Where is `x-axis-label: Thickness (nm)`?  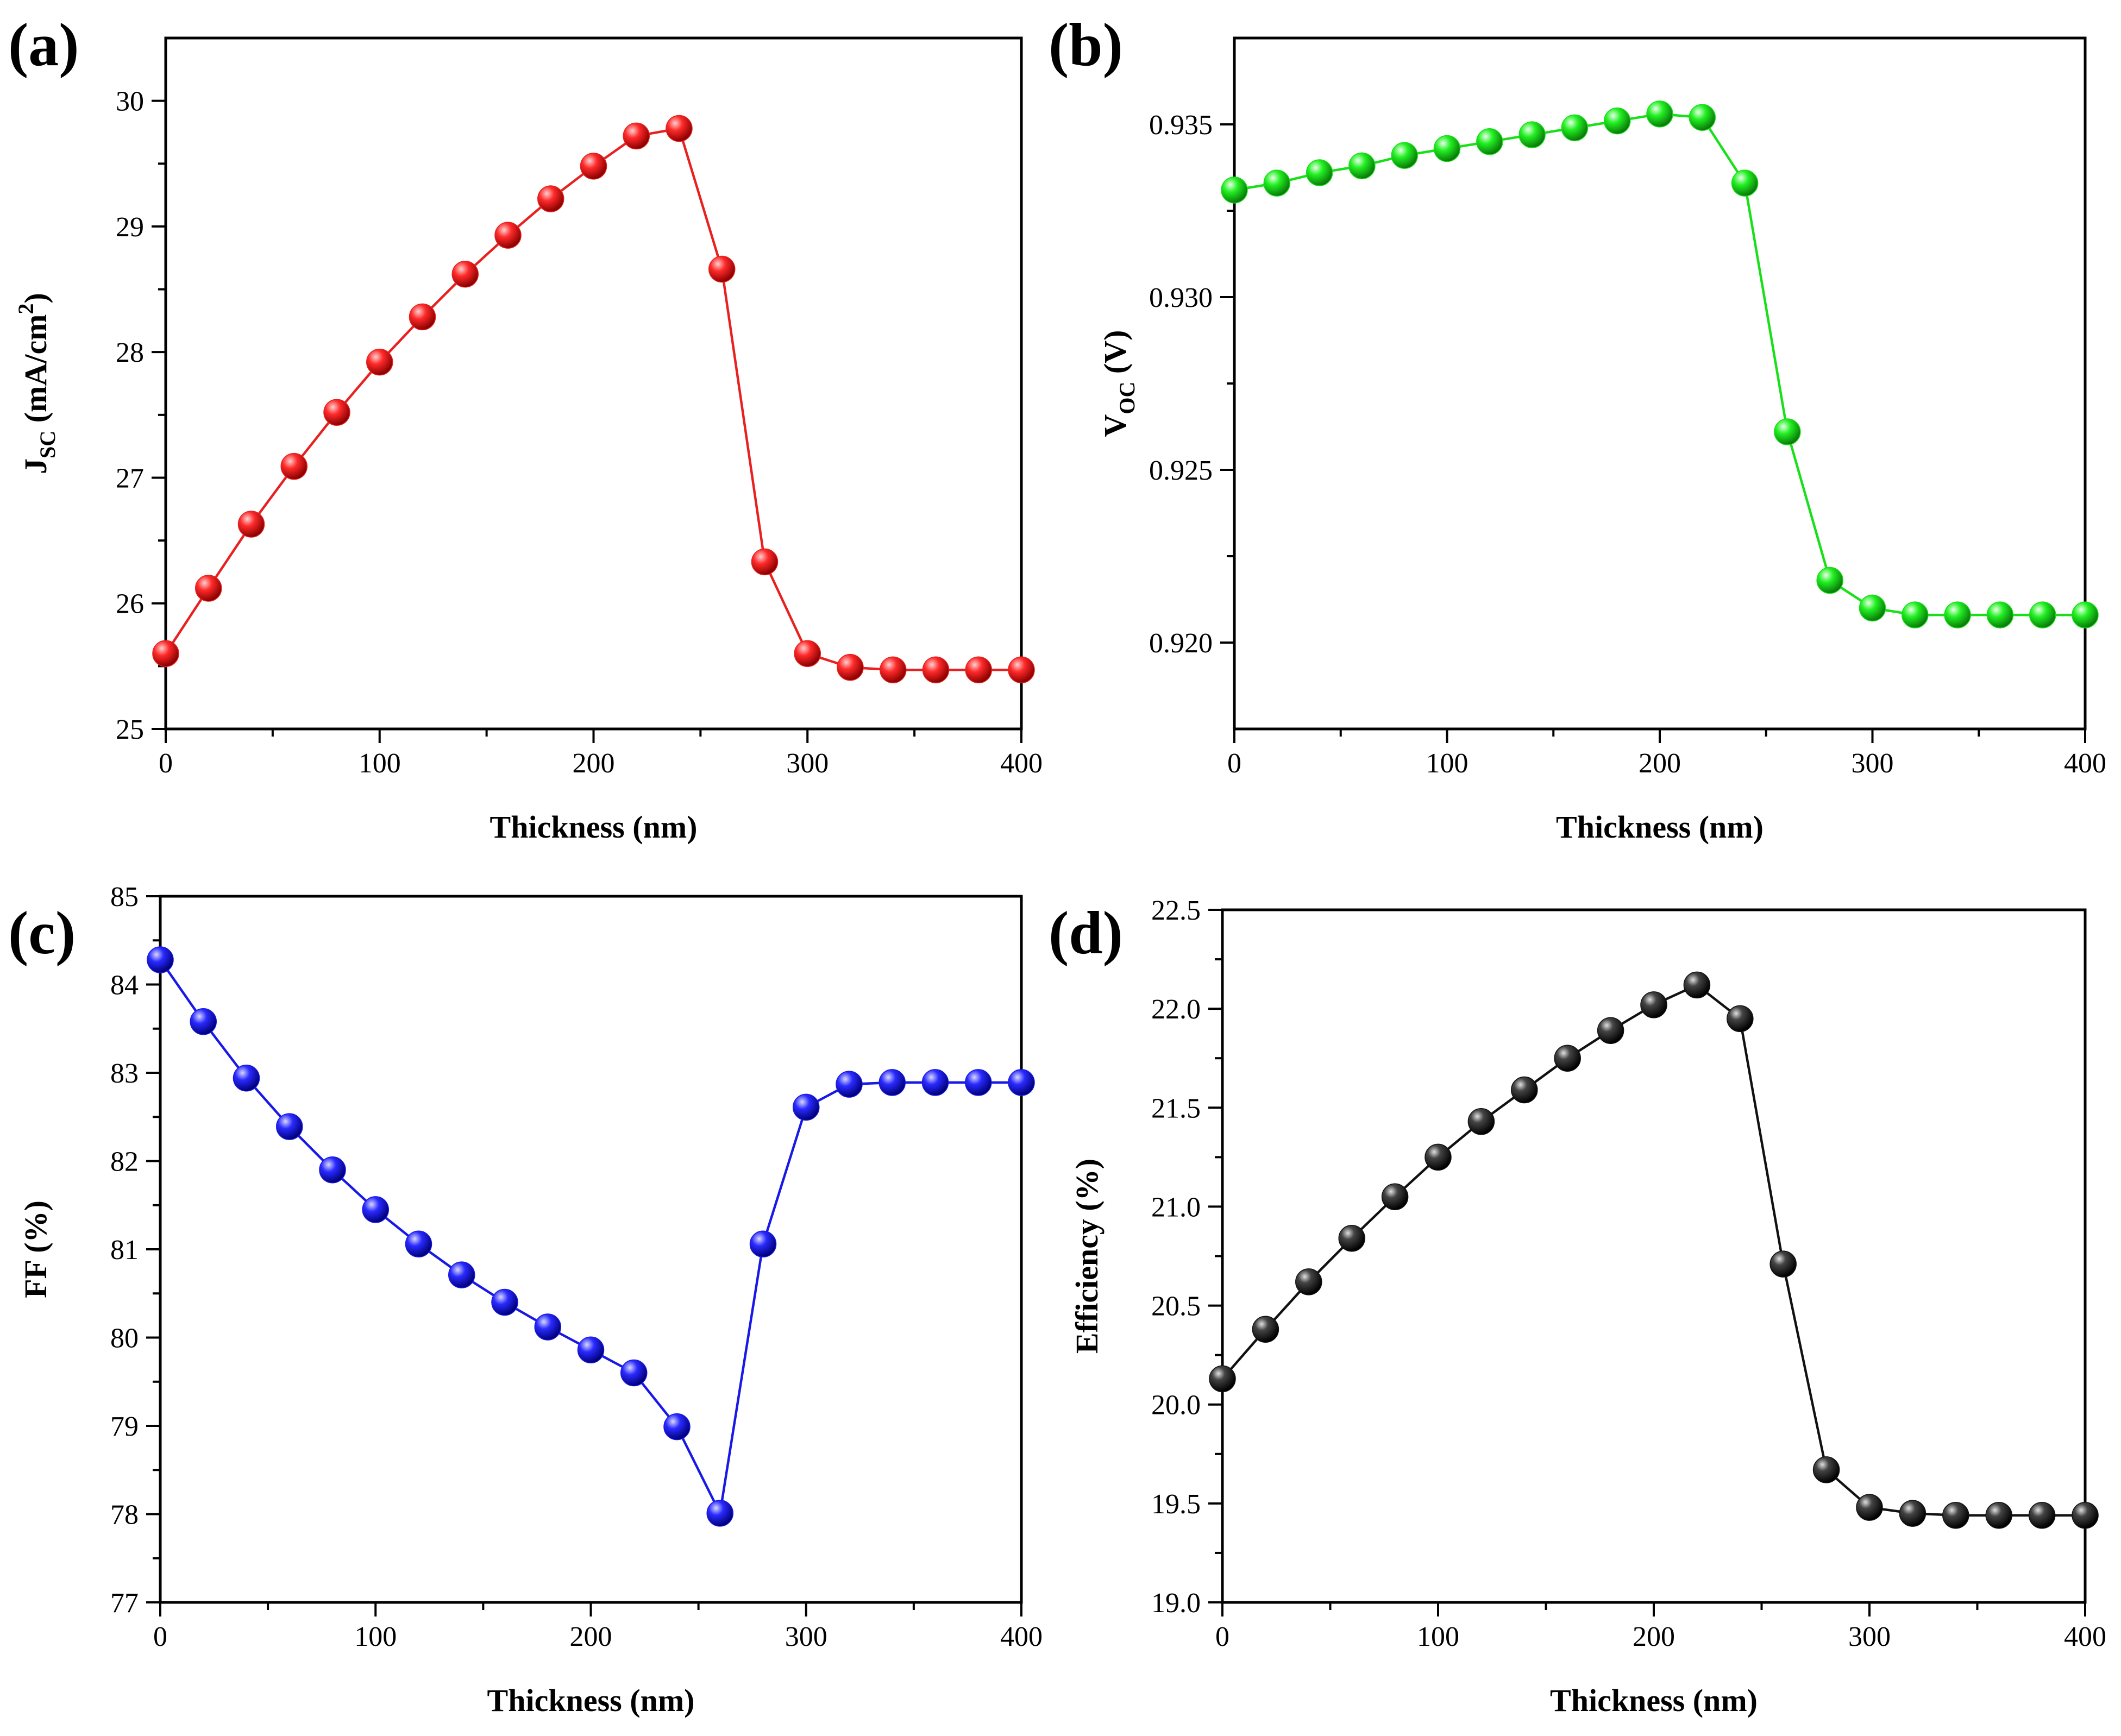 x-axis-label: Thickness (nm) is located at coordinates (1654, 1700).